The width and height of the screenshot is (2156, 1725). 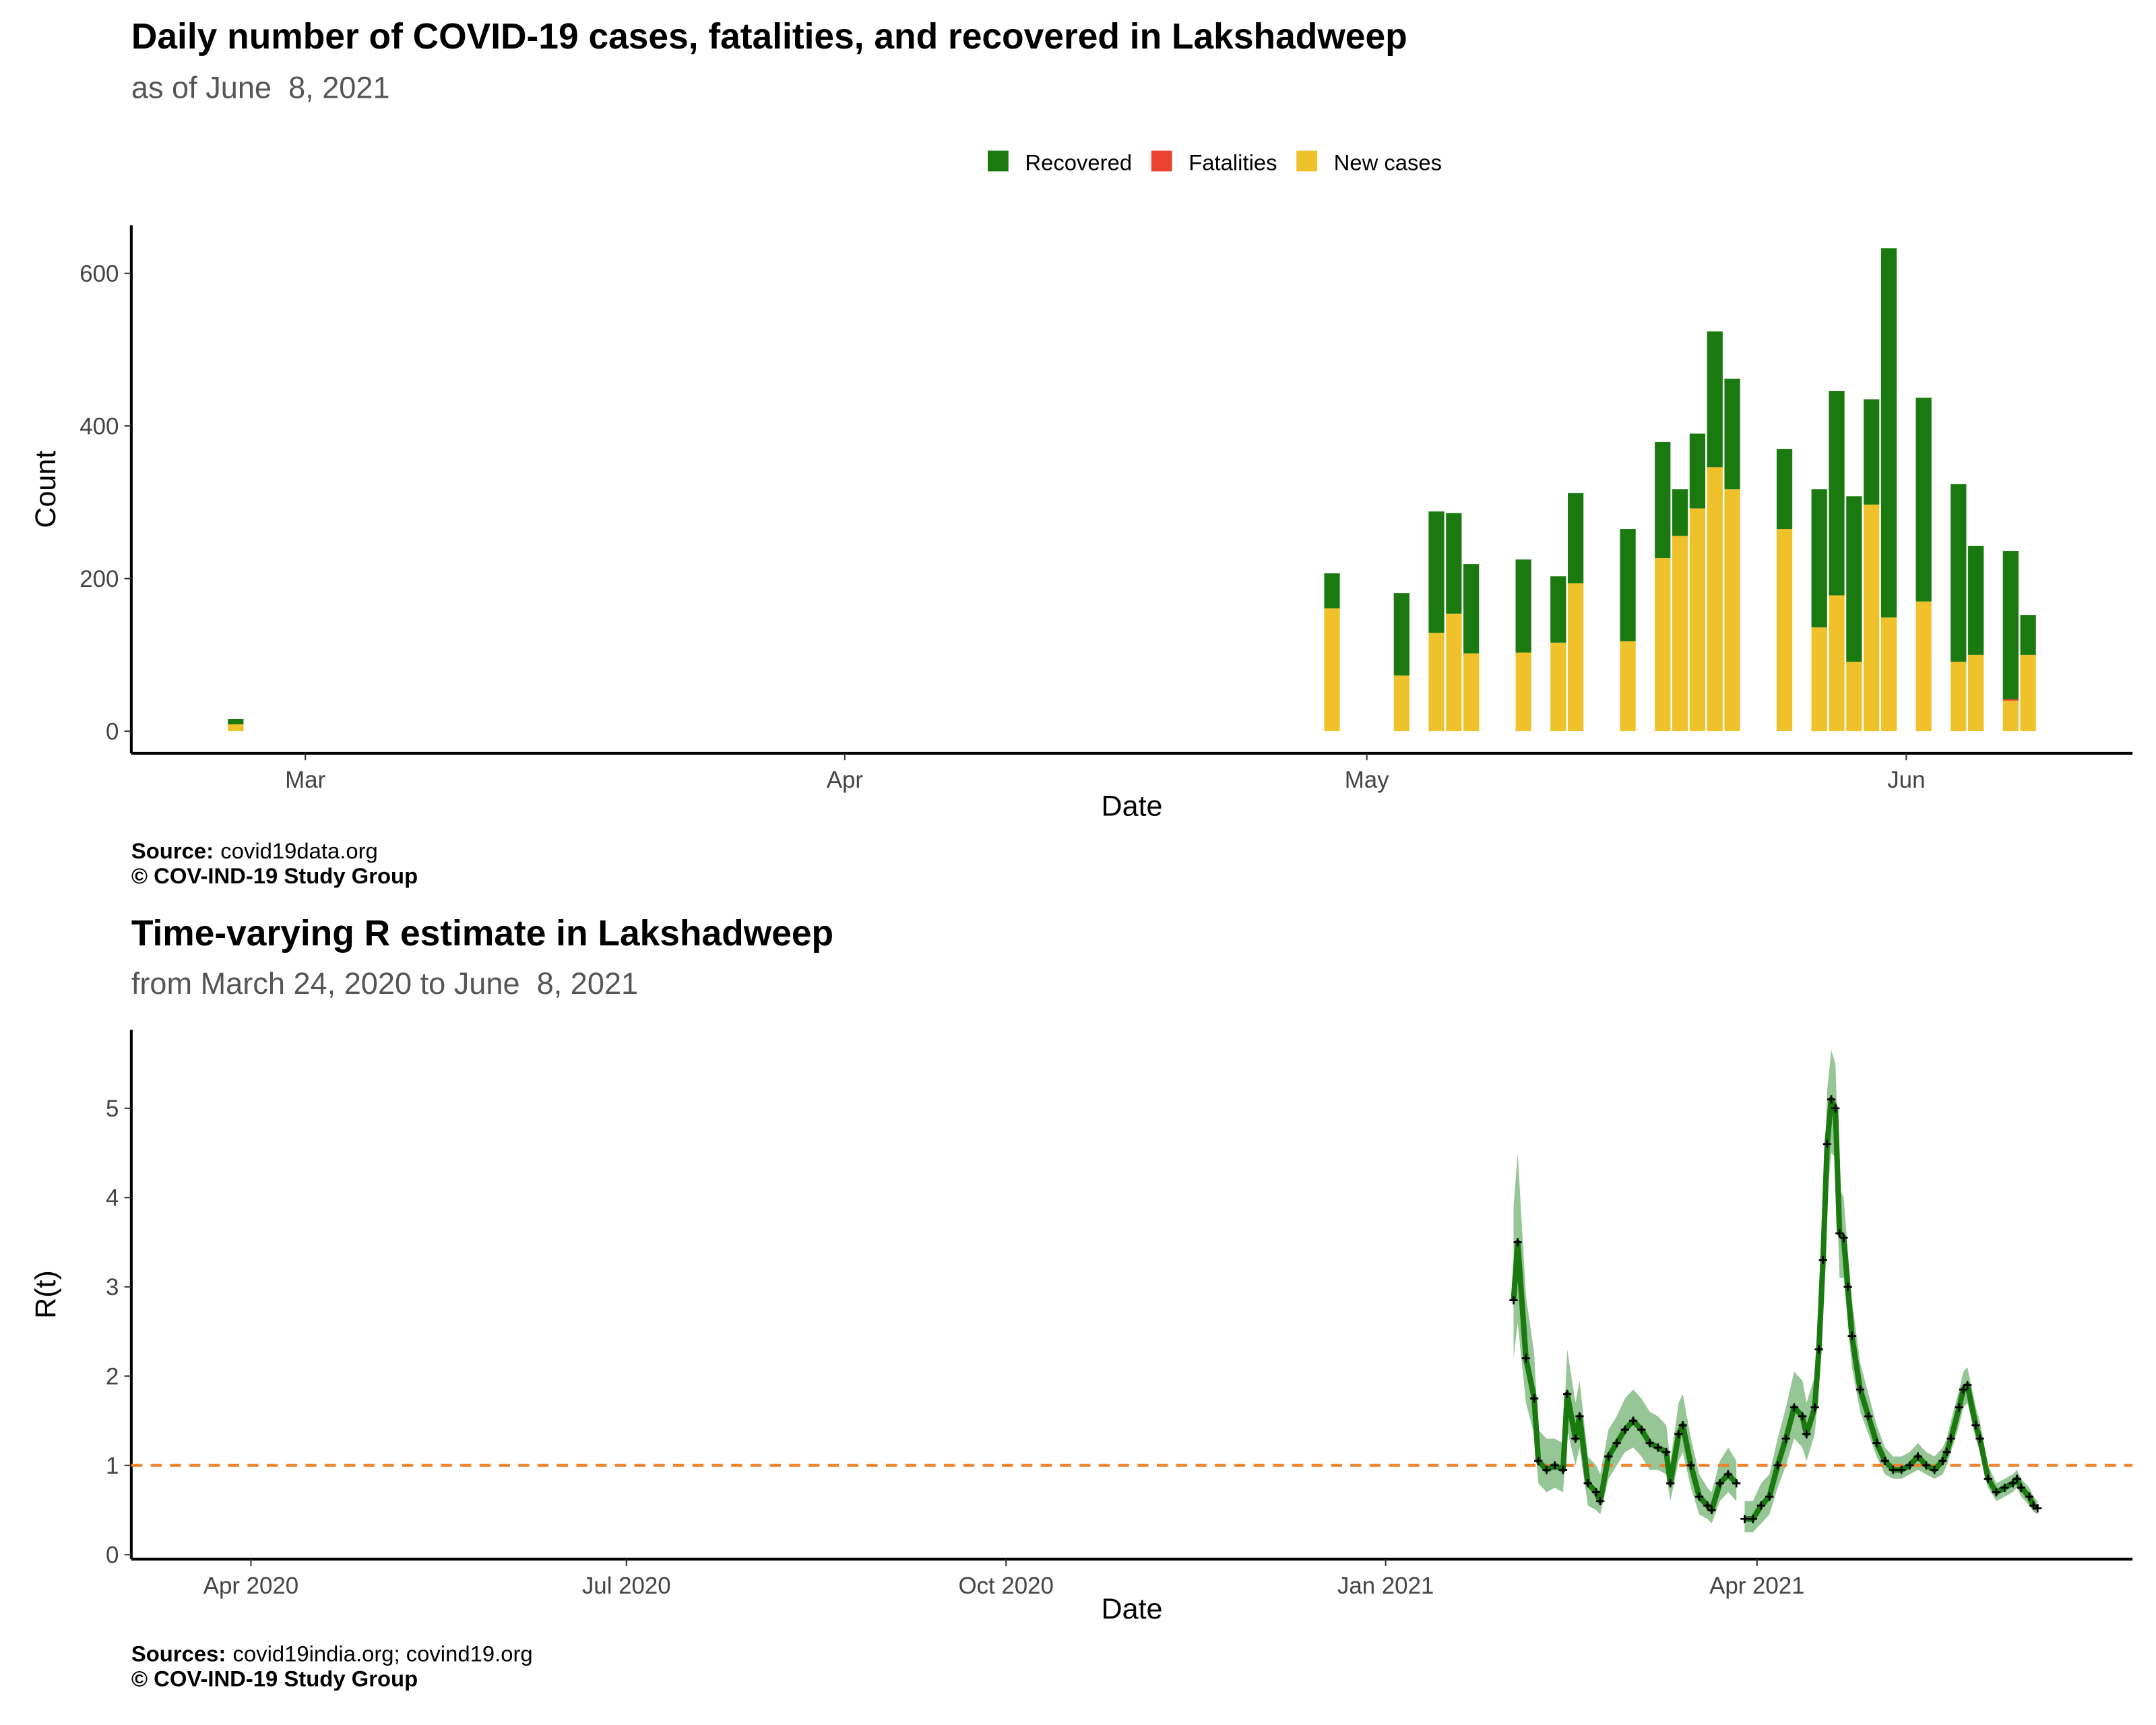 What do you see at coordinates (1891, 1309) in the screenshot?
I see `r-line` at bounding box center [1891, 1309].